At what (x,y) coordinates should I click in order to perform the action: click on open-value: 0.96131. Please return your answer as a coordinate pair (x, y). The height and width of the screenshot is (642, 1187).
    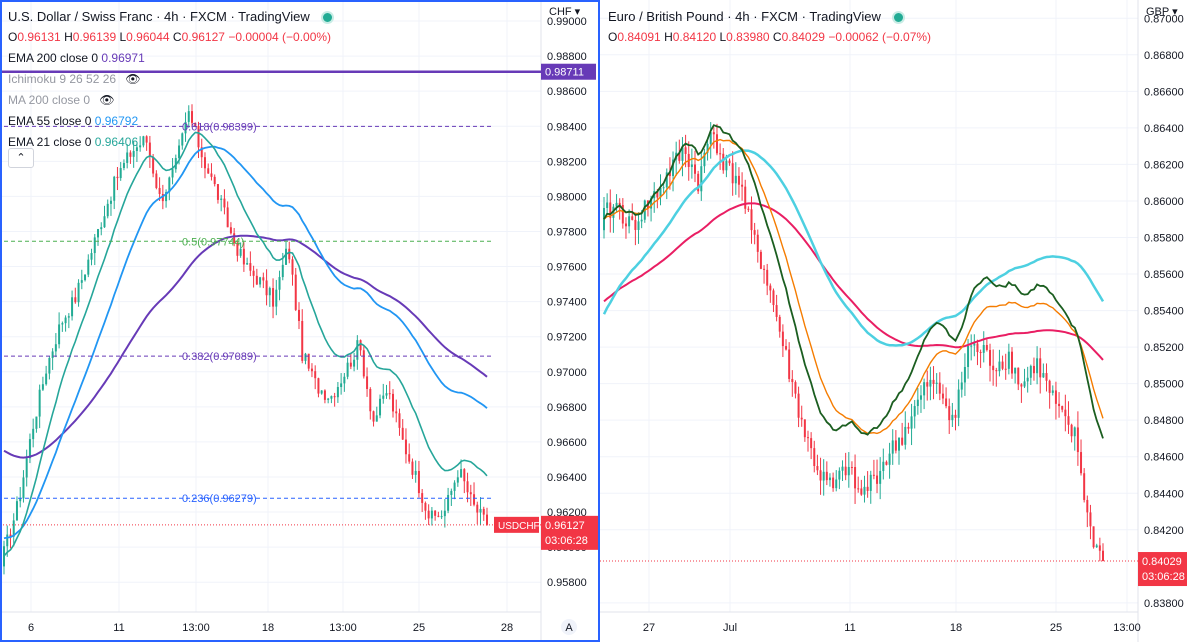
    Looking at the image, I should click on (39, 37).